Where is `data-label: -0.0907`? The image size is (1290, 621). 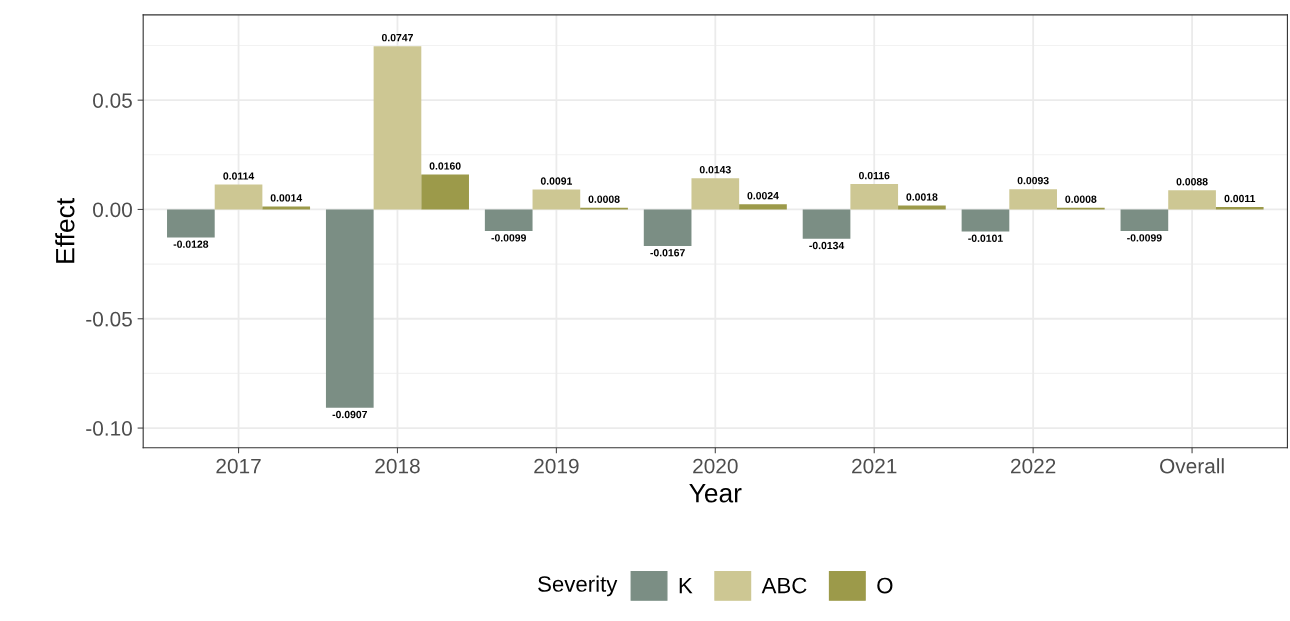
data-label: -0.0907 is located at coordinates (349, 414).